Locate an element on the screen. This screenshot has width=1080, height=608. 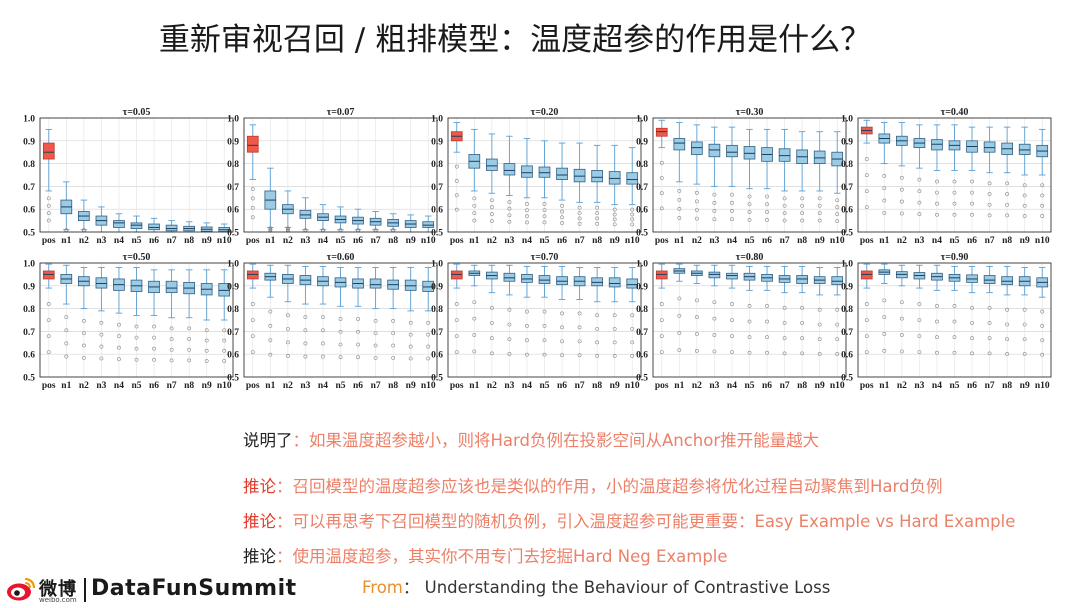
pos-box is located at coordinates (252, 144).